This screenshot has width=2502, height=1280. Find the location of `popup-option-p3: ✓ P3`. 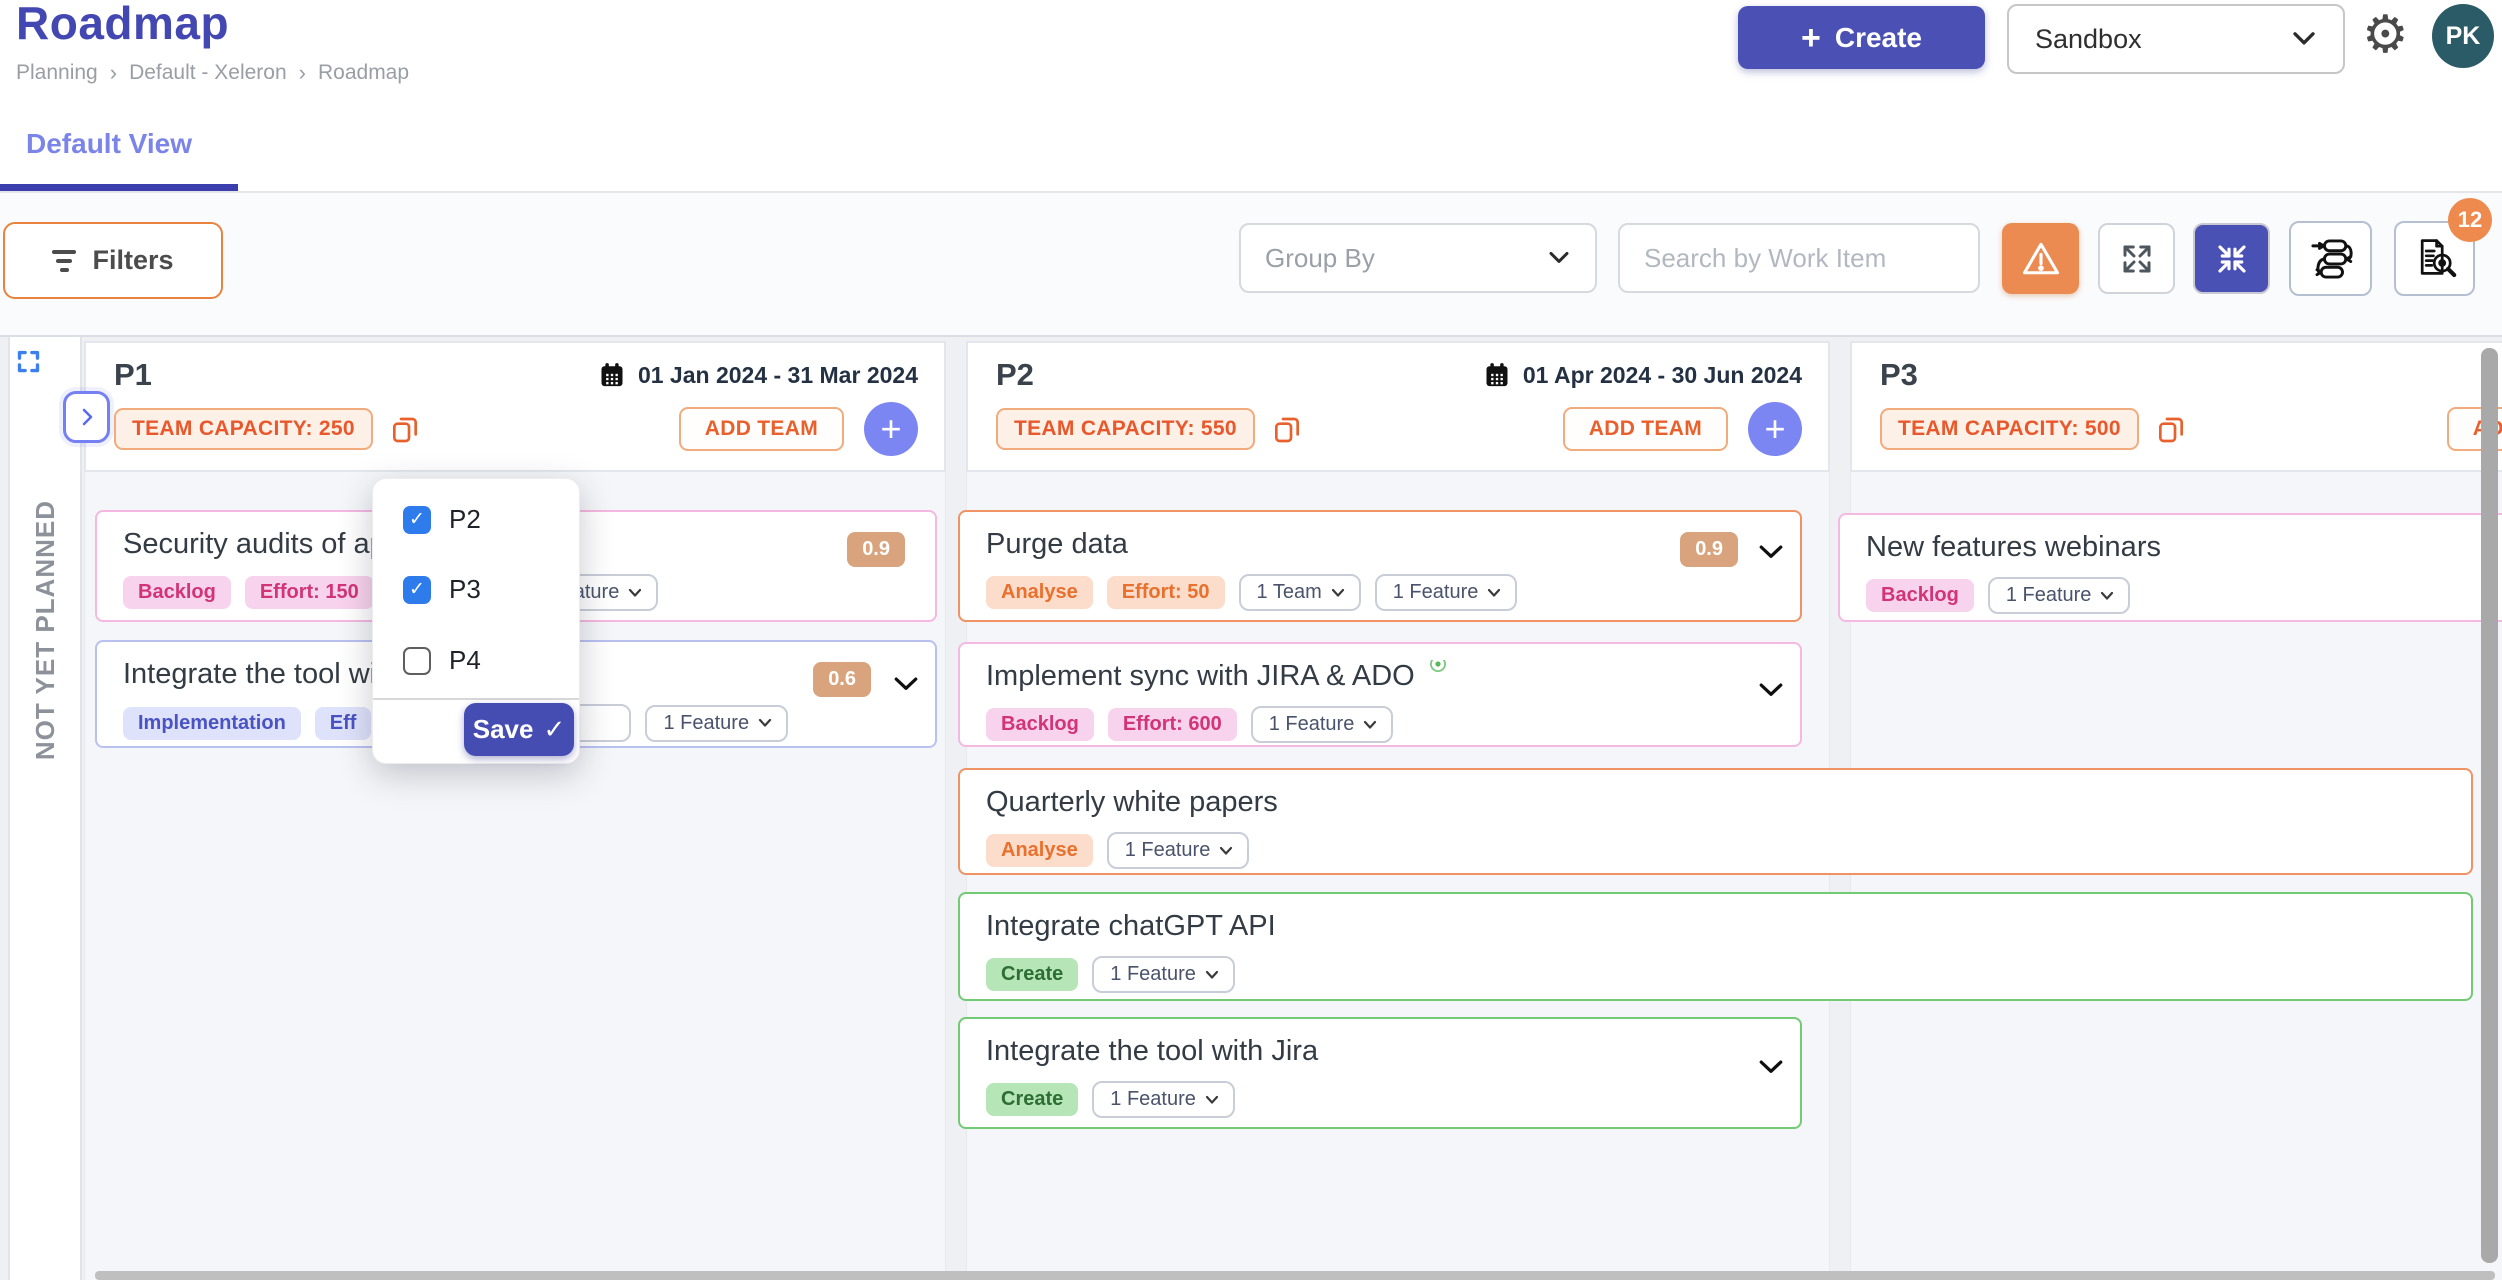

popup-option-p3: ✓ P3 is located at coordinates (442, 589).